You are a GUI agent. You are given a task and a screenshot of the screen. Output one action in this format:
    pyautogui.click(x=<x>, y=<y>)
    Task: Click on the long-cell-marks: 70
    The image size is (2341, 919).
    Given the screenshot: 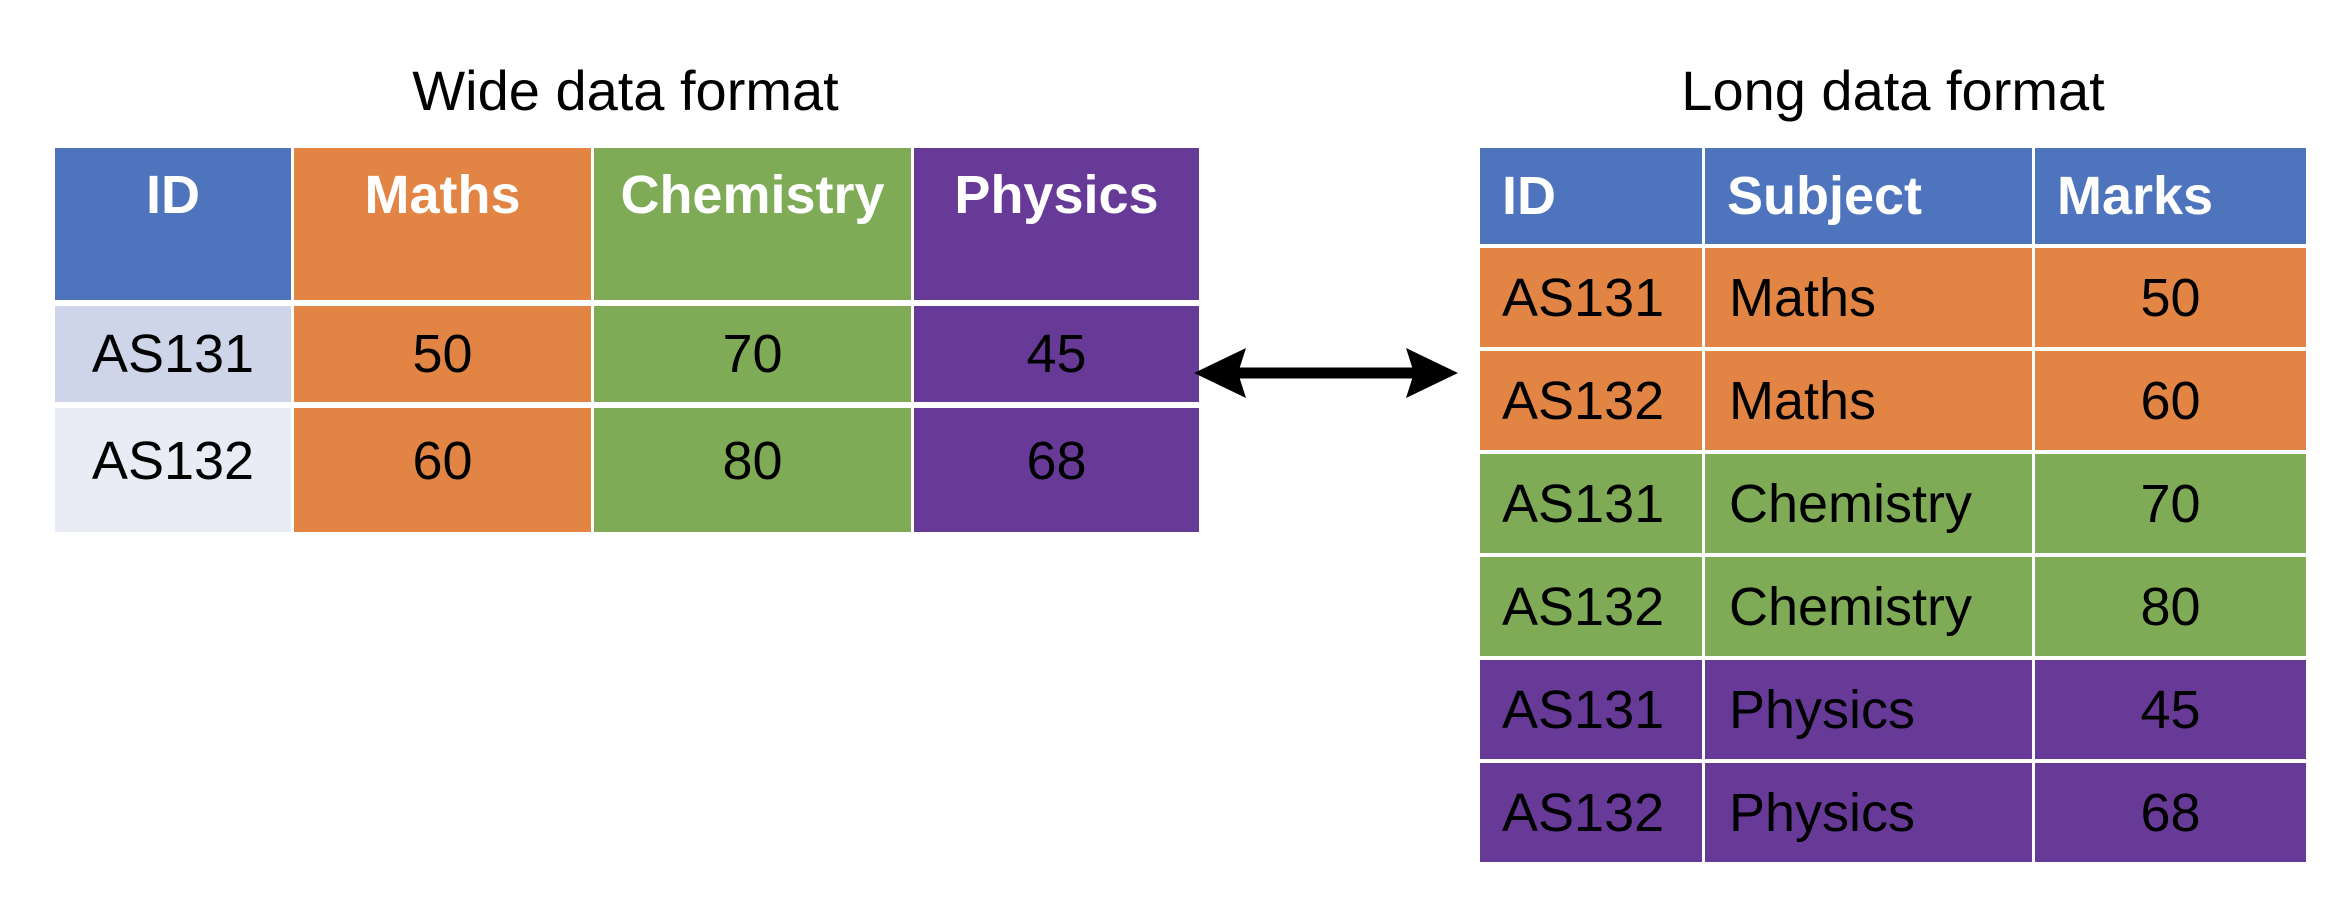 What is the action you would take?
    pyautogui.click(x=2170, y=503)
    